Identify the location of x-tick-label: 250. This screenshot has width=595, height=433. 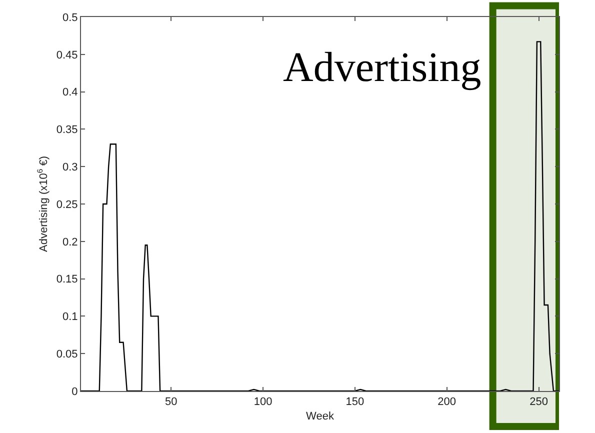
(539, 402).